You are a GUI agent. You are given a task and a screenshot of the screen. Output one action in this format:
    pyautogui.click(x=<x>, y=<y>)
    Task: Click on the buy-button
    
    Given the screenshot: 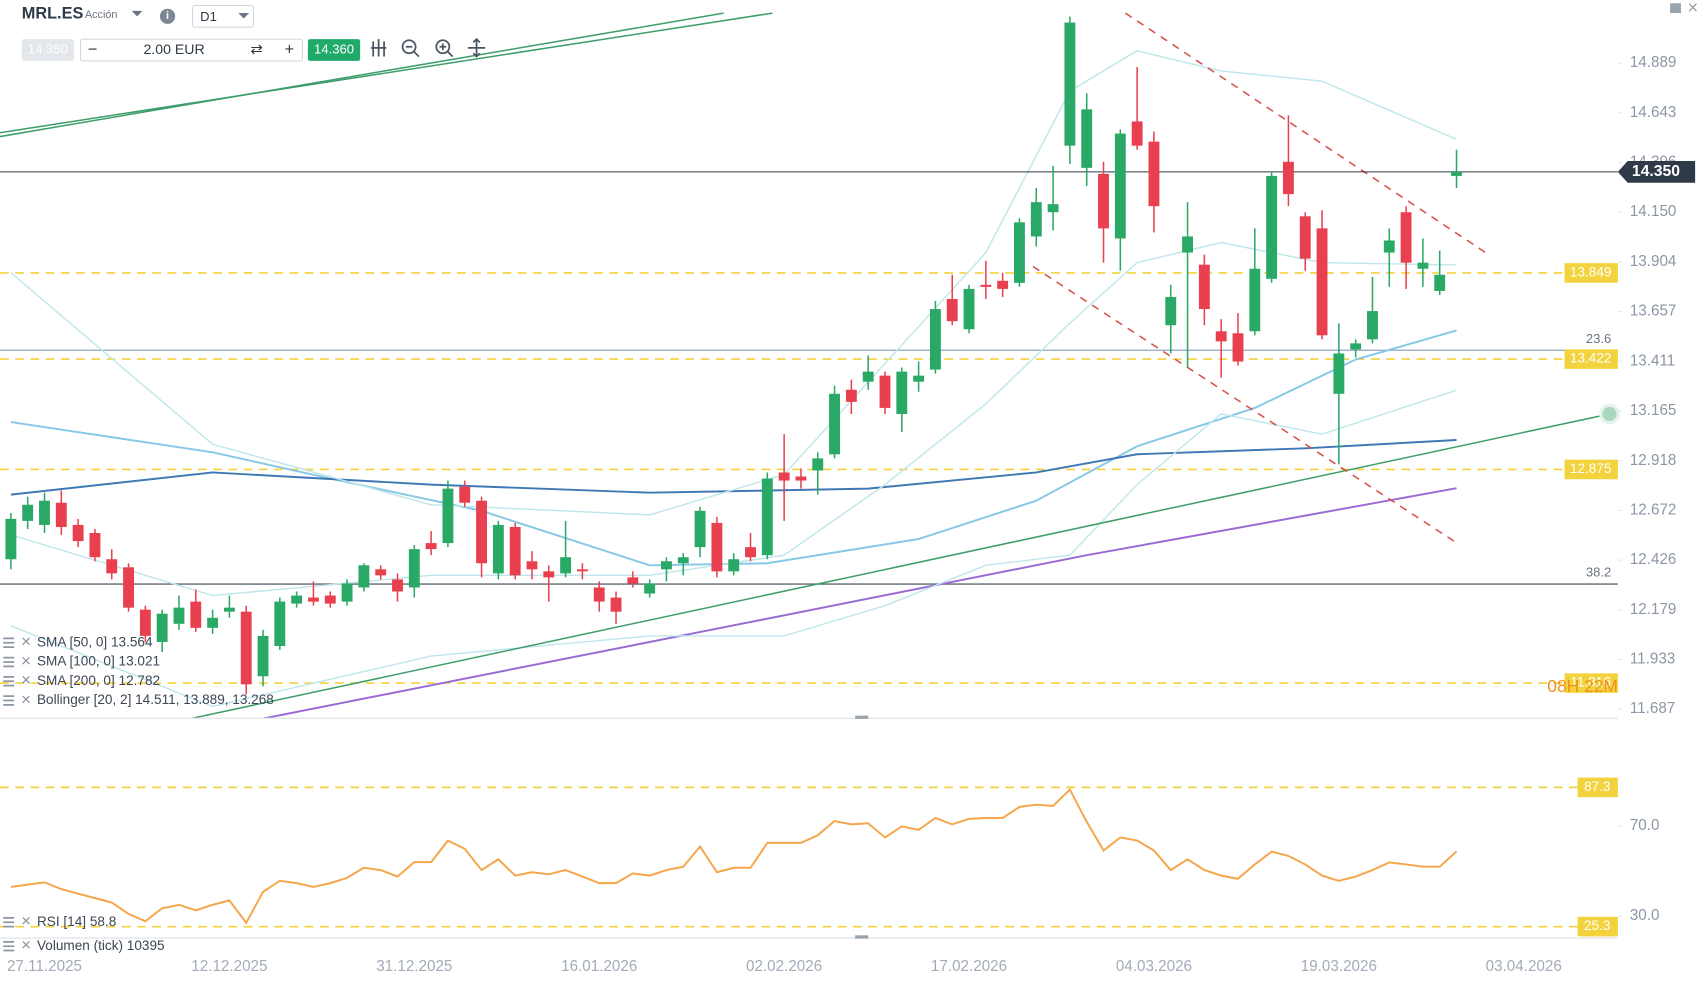 What is the action you would take?
    pyautogui.click(x=334, y=50)
    